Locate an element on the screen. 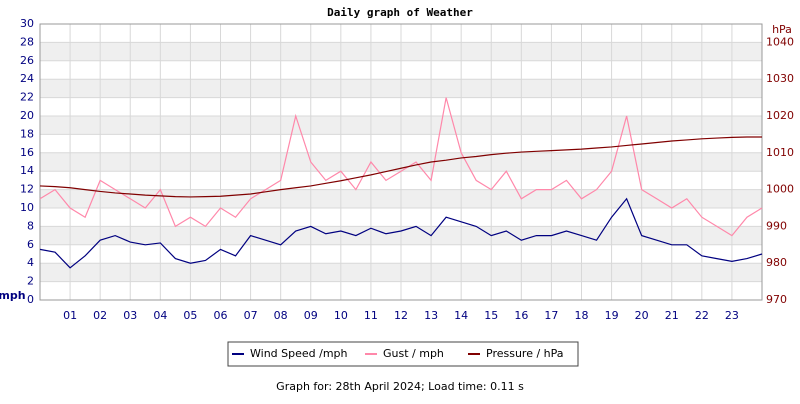  y-tick-label: 2 is located at coordinates (30, 281).